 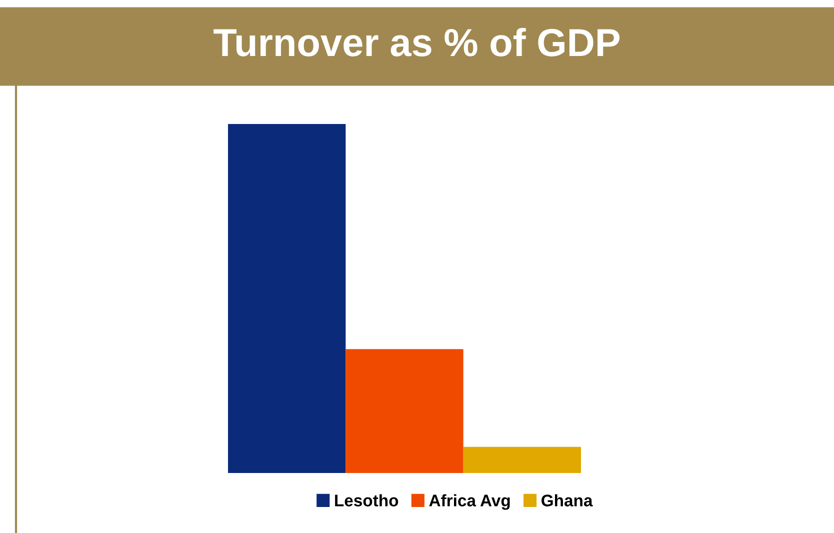 What do you see at coordinates (469, 502) in the screenshot?
I see `legend-label: Africa Avg` at bounding box center [469, 502].